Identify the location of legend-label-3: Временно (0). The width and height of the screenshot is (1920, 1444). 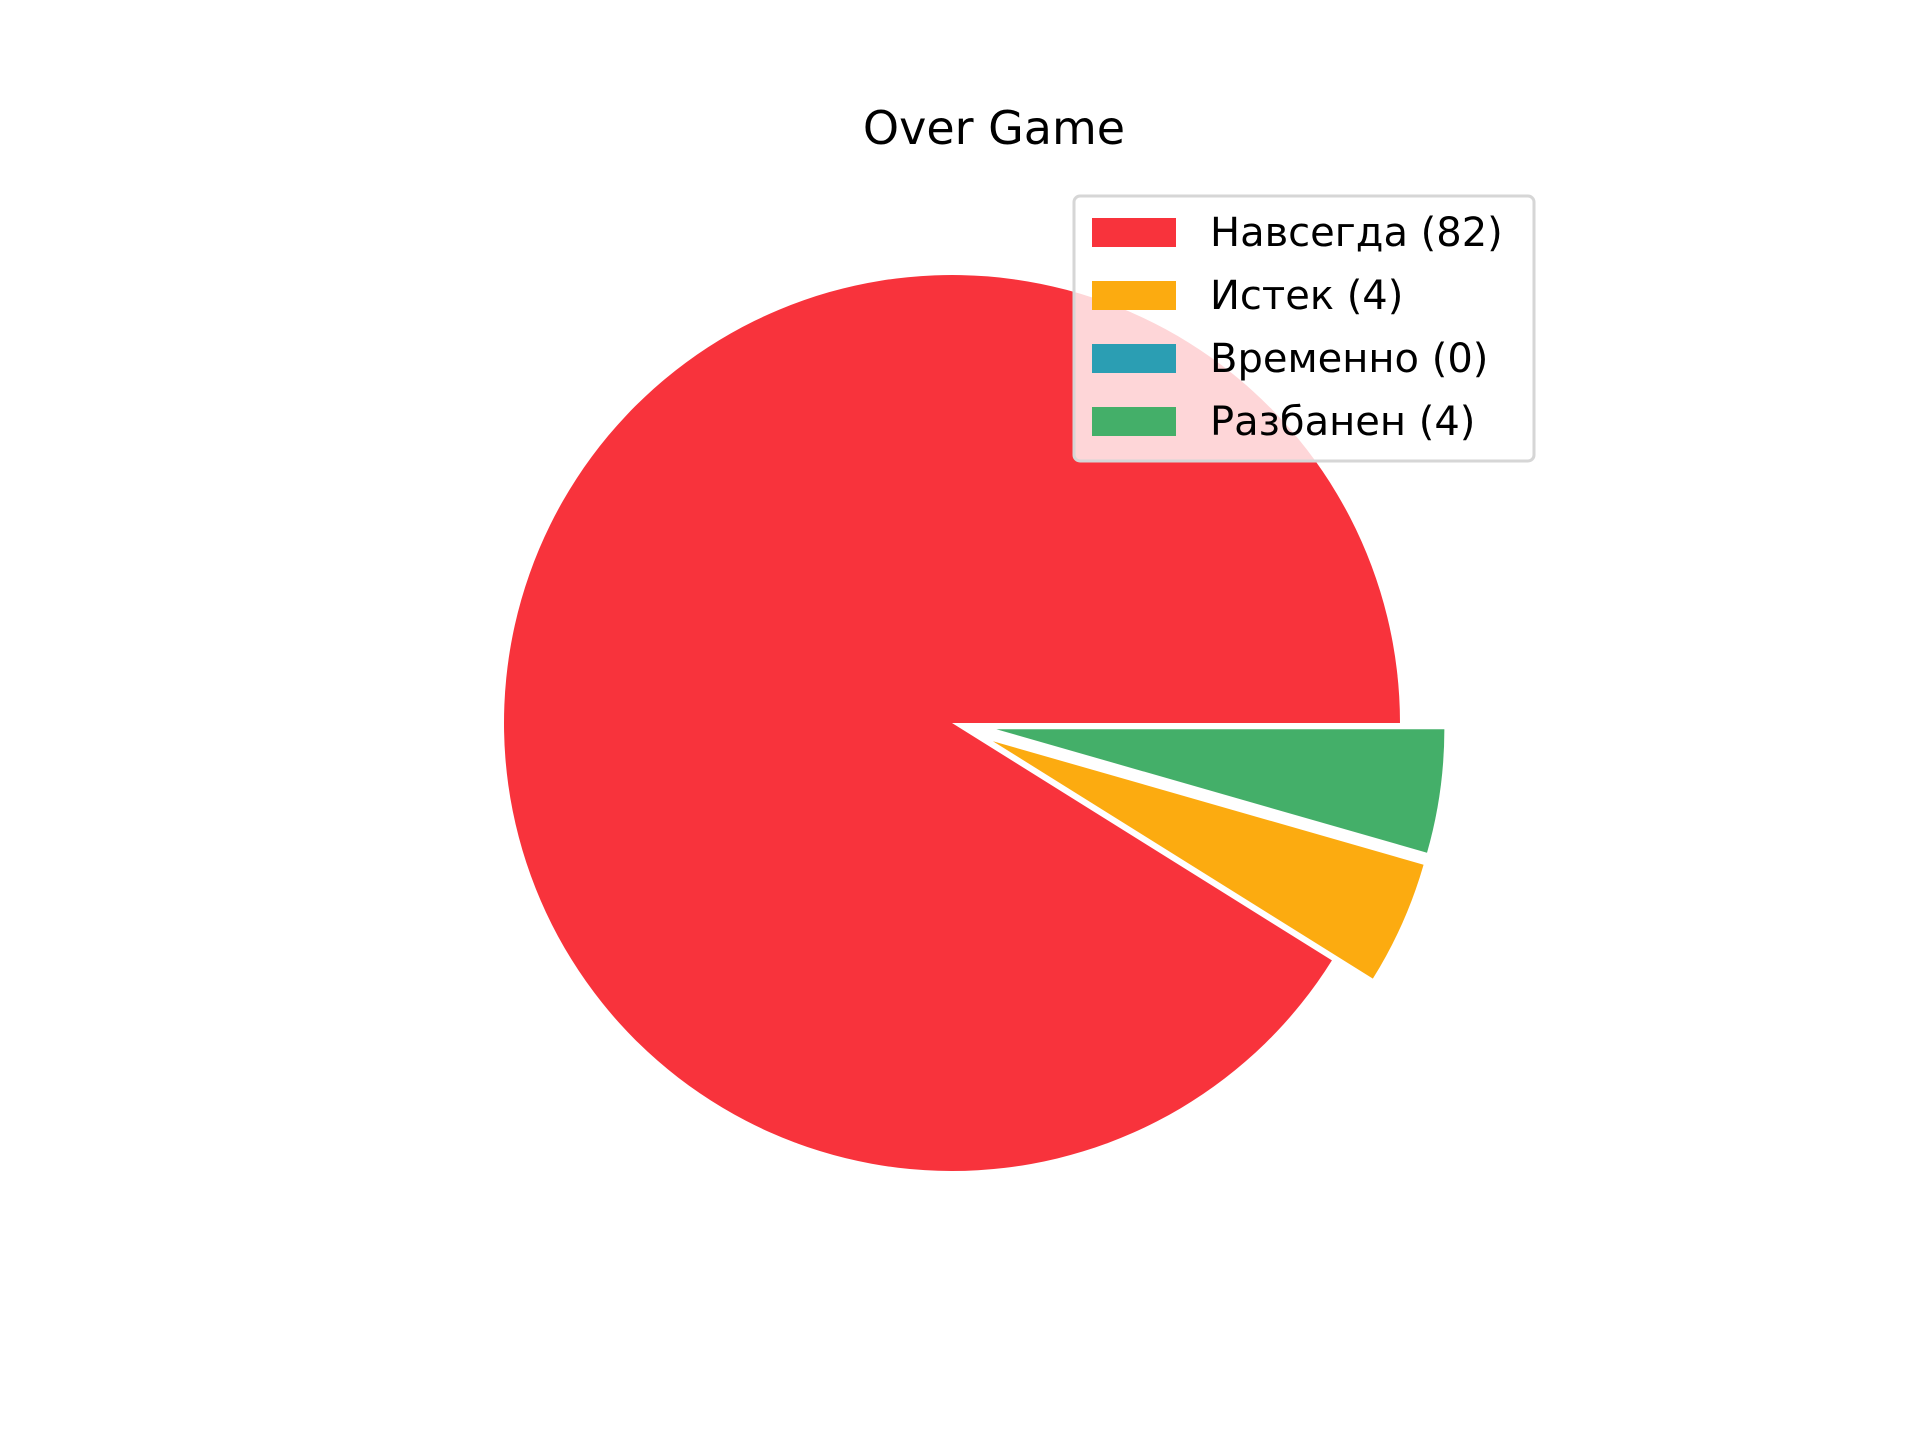
(1349, 359).